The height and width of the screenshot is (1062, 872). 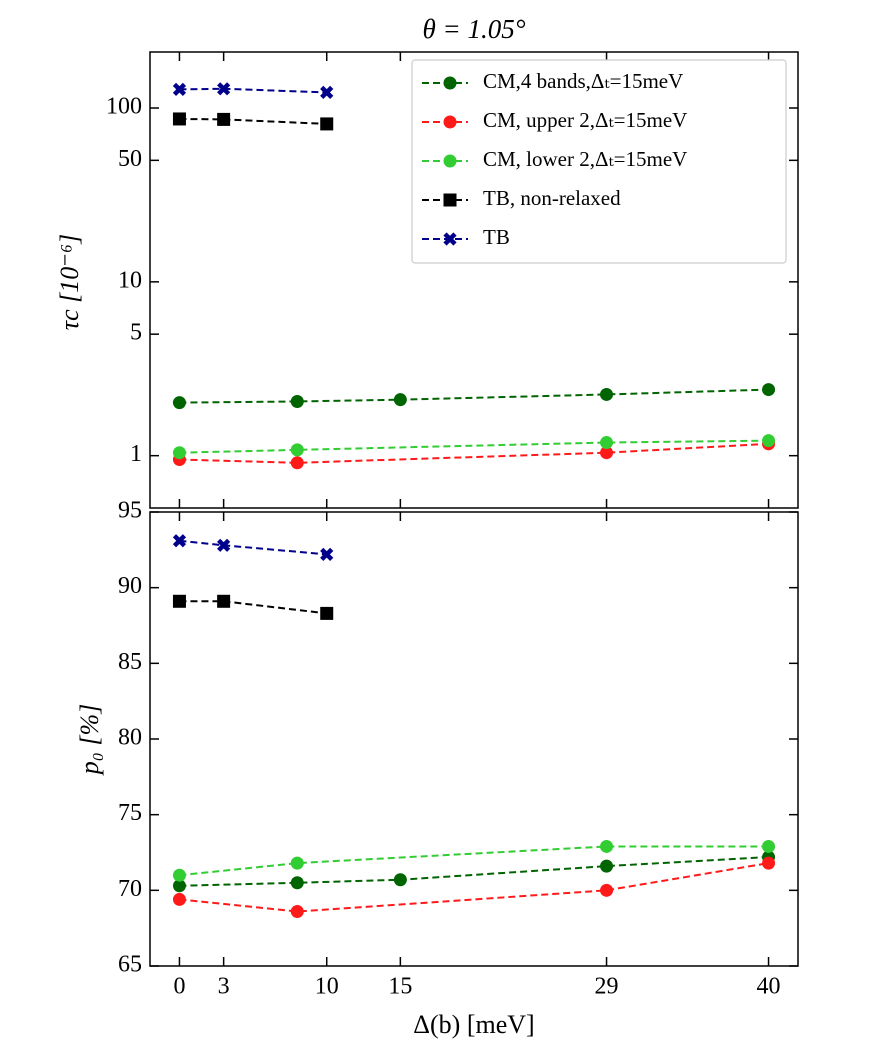 I want to click on y-tick-label: 95, so click(x=130, y=511).